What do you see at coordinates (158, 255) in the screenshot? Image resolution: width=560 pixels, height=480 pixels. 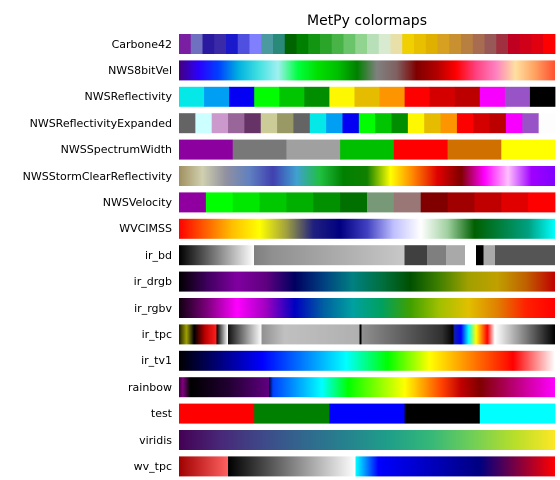 I see `colormap-label: ir_bd` at bounding box center [158, 255].